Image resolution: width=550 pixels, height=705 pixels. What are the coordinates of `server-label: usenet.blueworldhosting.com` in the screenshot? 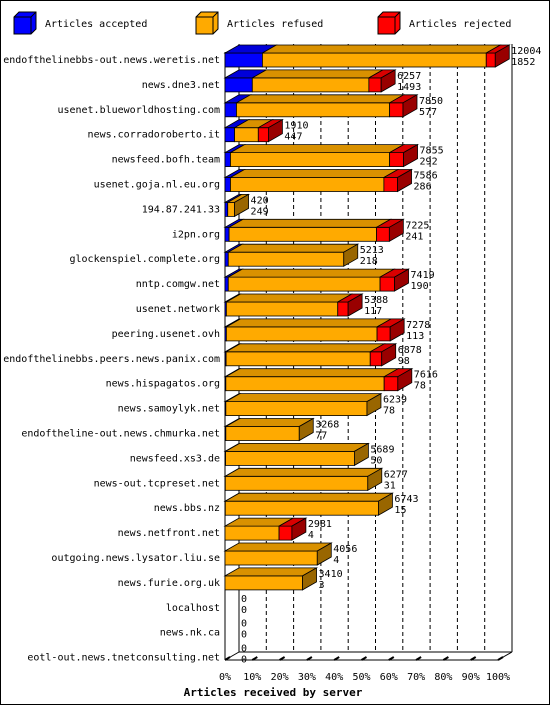 It's located at (138, 110).